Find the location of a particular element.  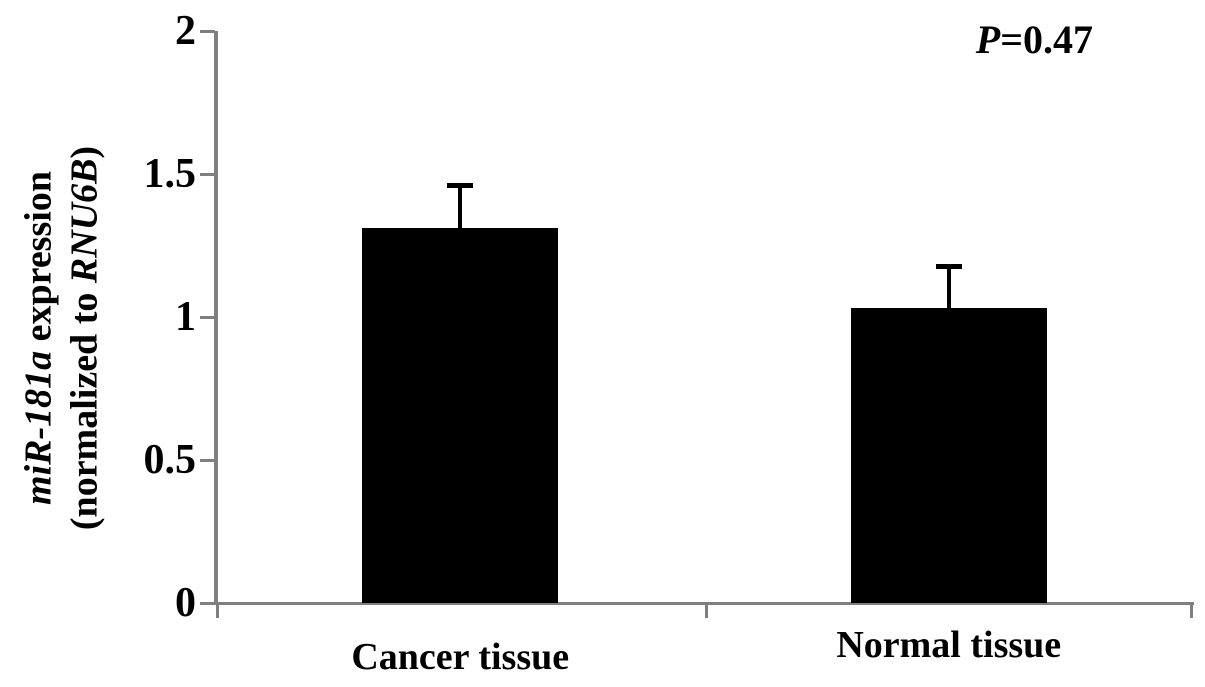

bar-normal-tissue is located at coordinates (948, 455).